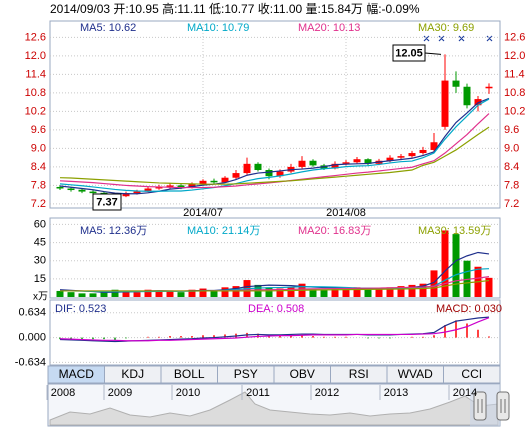 The height and width of the screenshot is (428, 525). What do you see at coordinates (329, 28) in the screenshot?
I see `legend-entry: MA20: 10.13` at bounding box center [329, 28].